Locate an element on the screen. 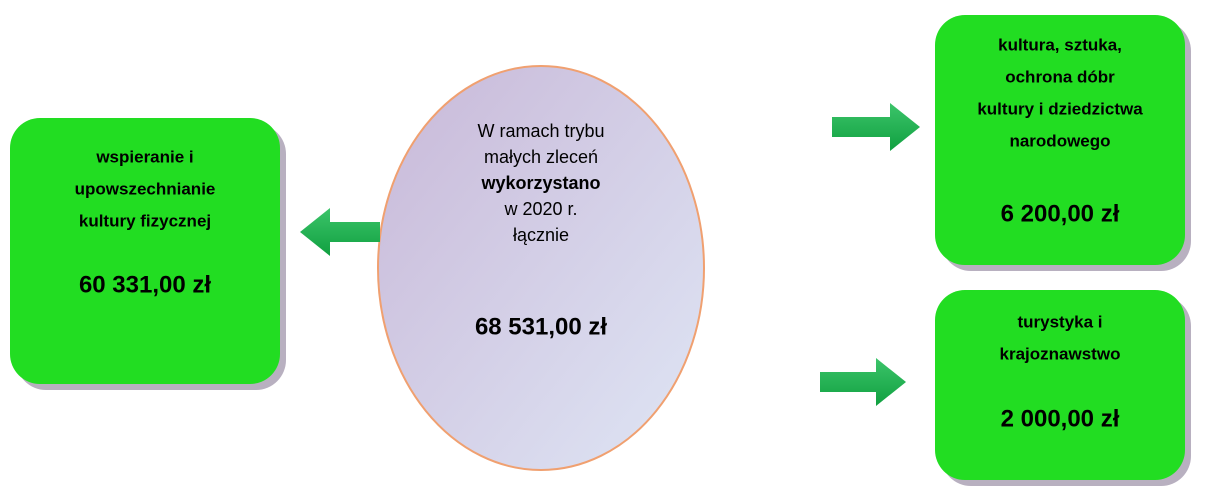 Image resolution: width=1205 pixels, height=489 pixels. box-label: kultury i dziedzictwa is located at coordinates (1060, 108).